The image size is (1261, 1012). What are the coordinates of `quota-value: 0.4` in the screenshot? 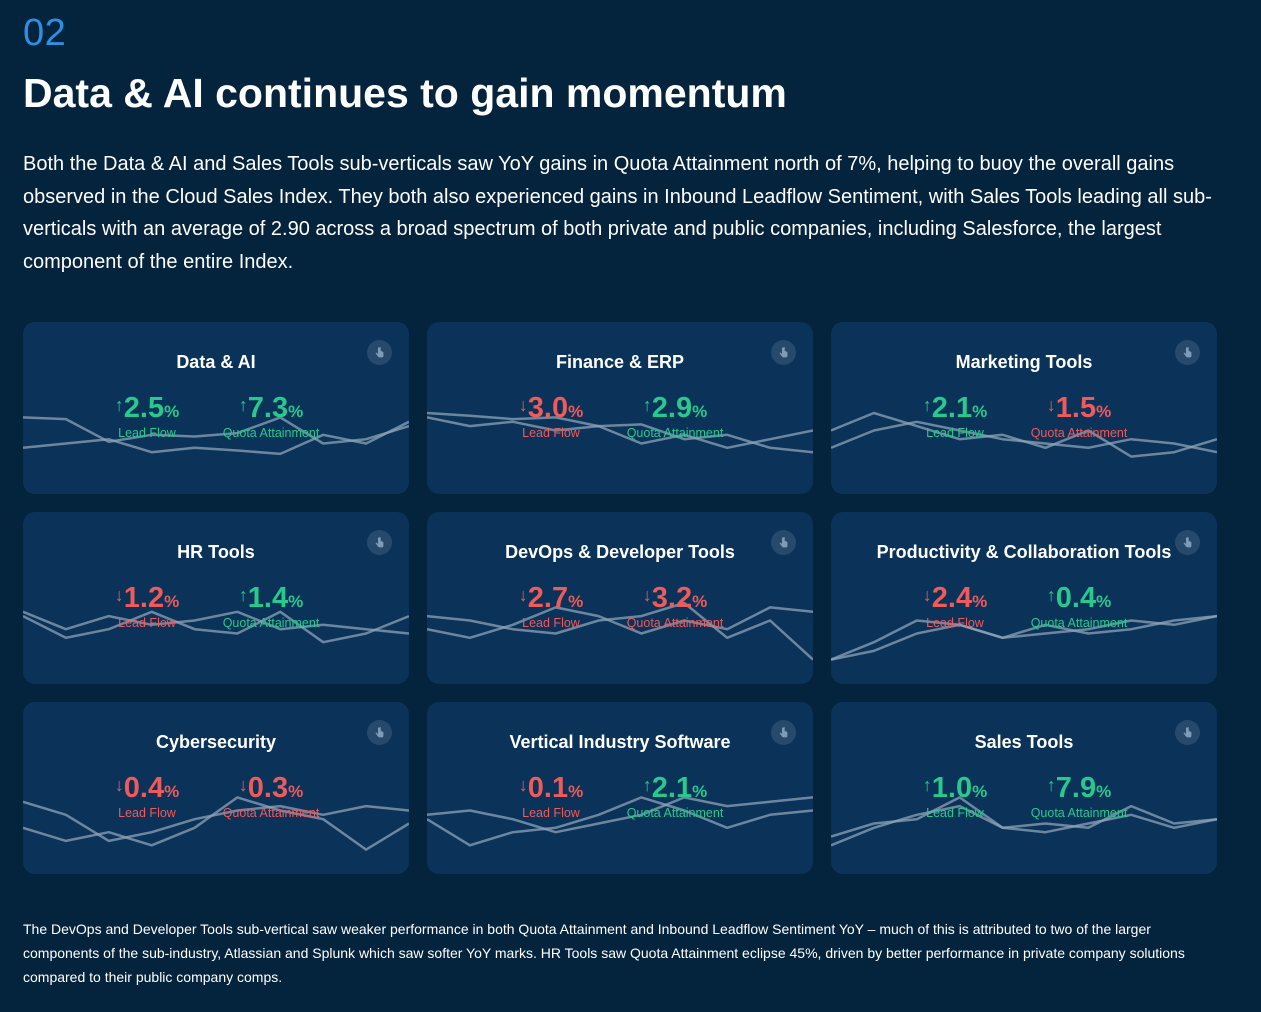 It's located at (1076, 598).